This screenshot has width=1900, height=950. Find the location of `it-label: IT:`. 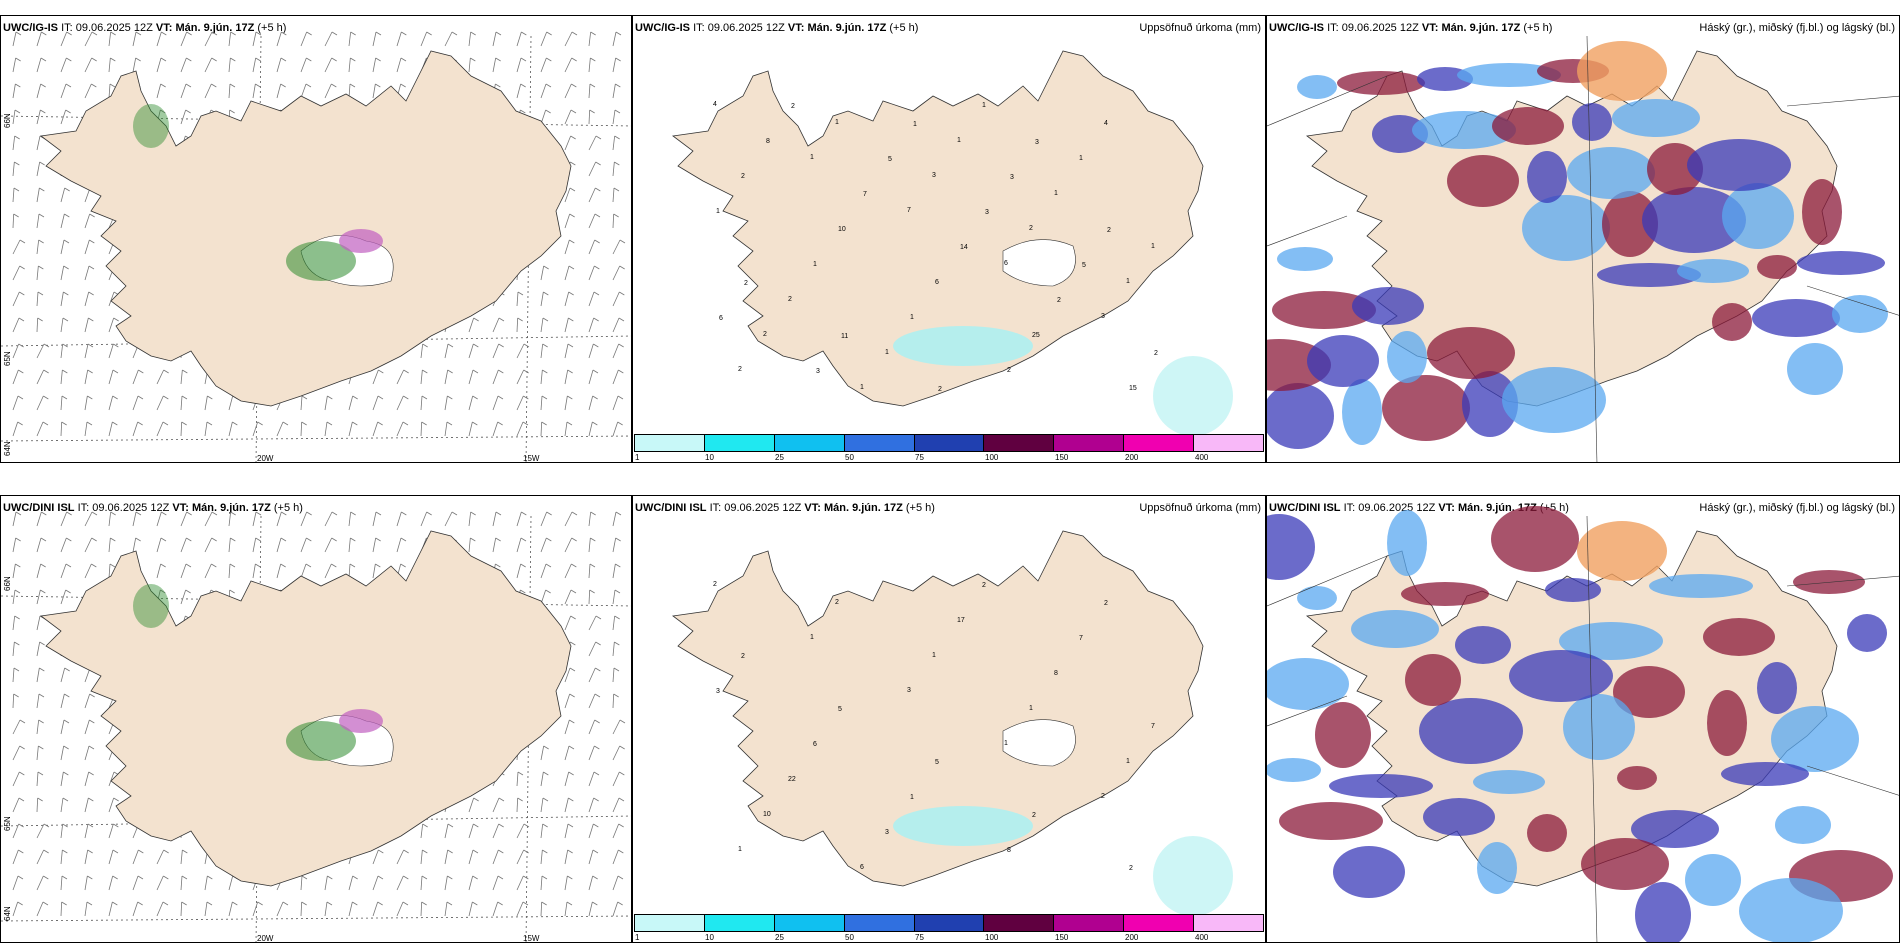

it-label: IT: is located at coordinates (83, 508).